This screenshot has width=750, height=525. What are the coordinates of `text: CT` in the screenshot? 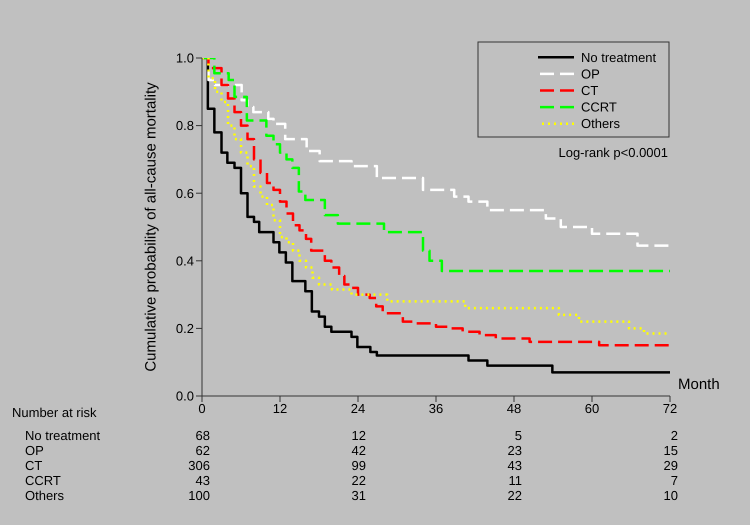 It's located at (33, 465).